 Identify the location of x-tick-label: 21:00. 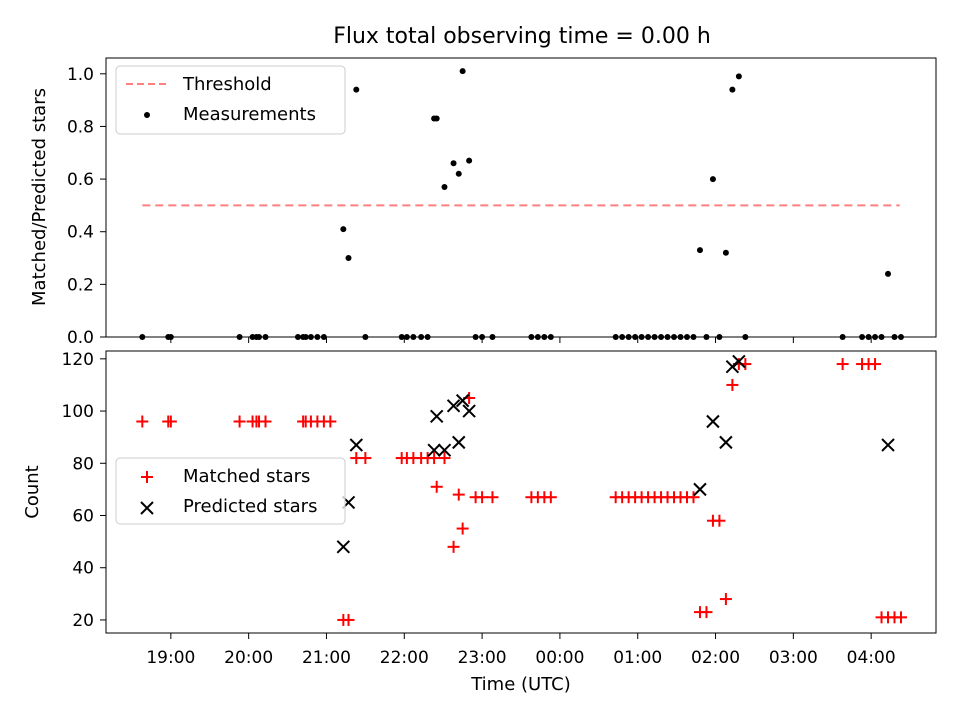
(326, 658).